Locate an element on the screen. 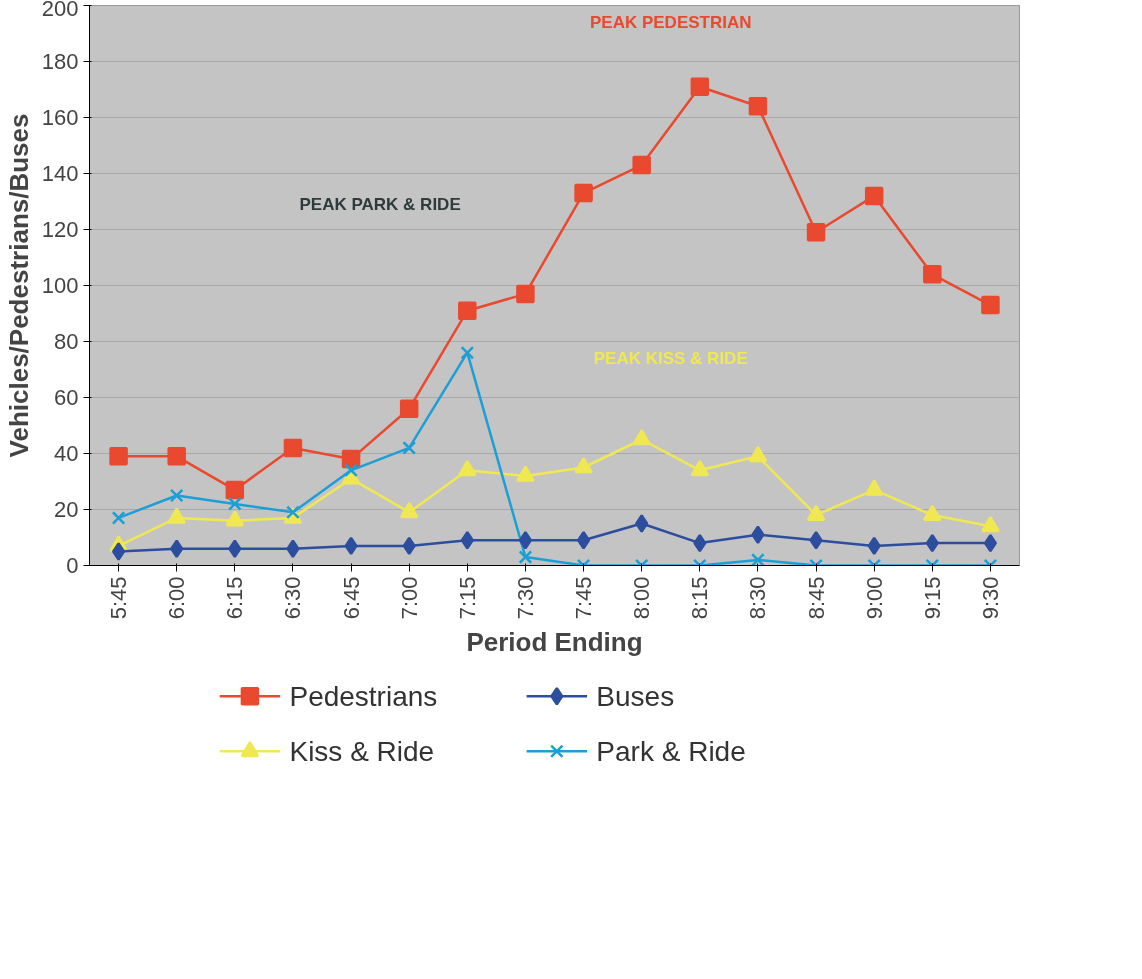  x-tick-label: 8:15 is located at coordinates (700, 598).